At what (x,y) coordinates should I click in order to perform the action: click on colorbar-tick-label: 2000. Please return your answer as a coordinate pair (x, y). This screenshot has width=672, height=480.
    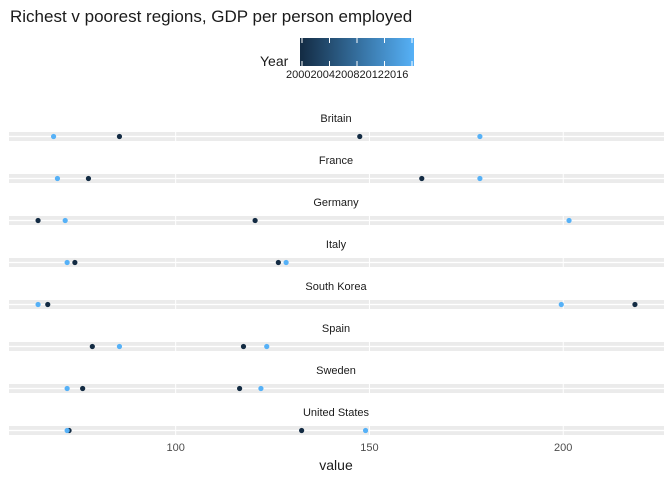
    Looking at the image, I should click on (298, 75).